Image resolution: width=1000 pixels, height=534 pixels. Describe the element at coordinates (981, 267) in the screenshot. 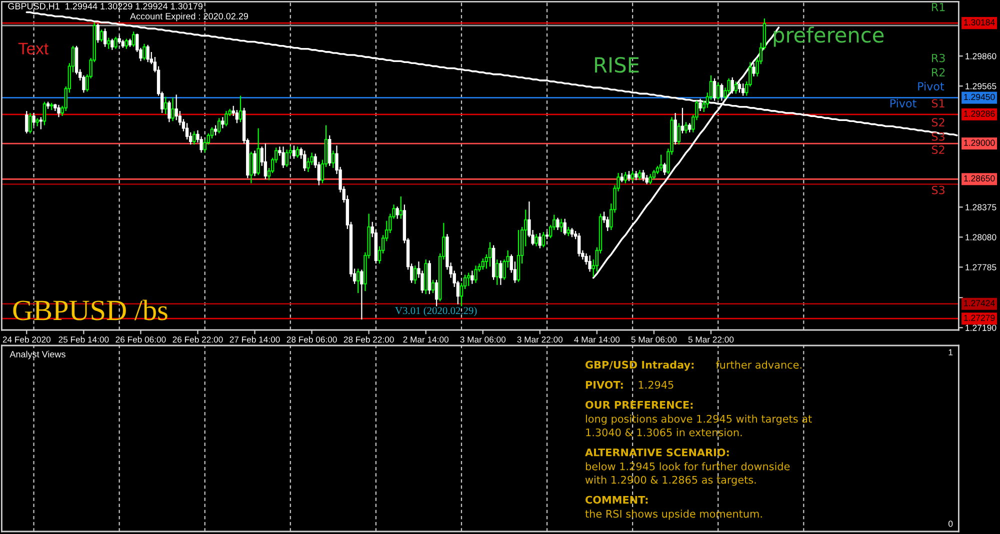

I see `y-tick-label: 1.27785` at that location.